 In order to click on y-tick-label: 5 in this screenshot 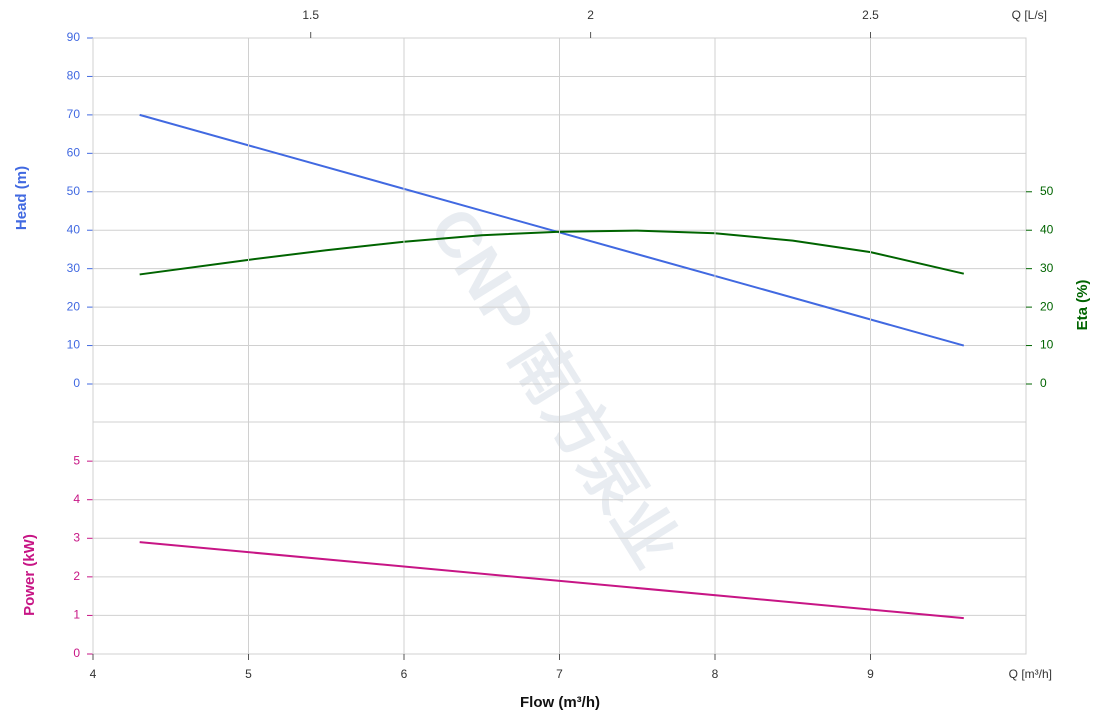, I will do `click(76, 460)`.